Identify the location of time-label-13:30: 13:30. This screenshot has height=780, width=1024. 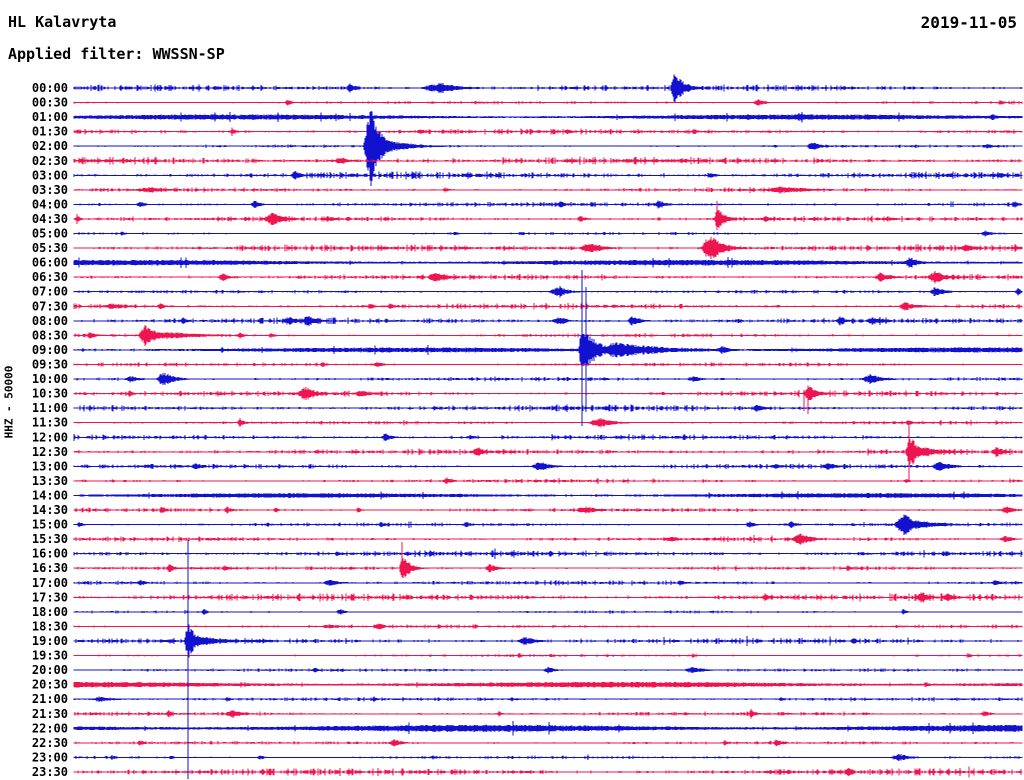
(50, 481).